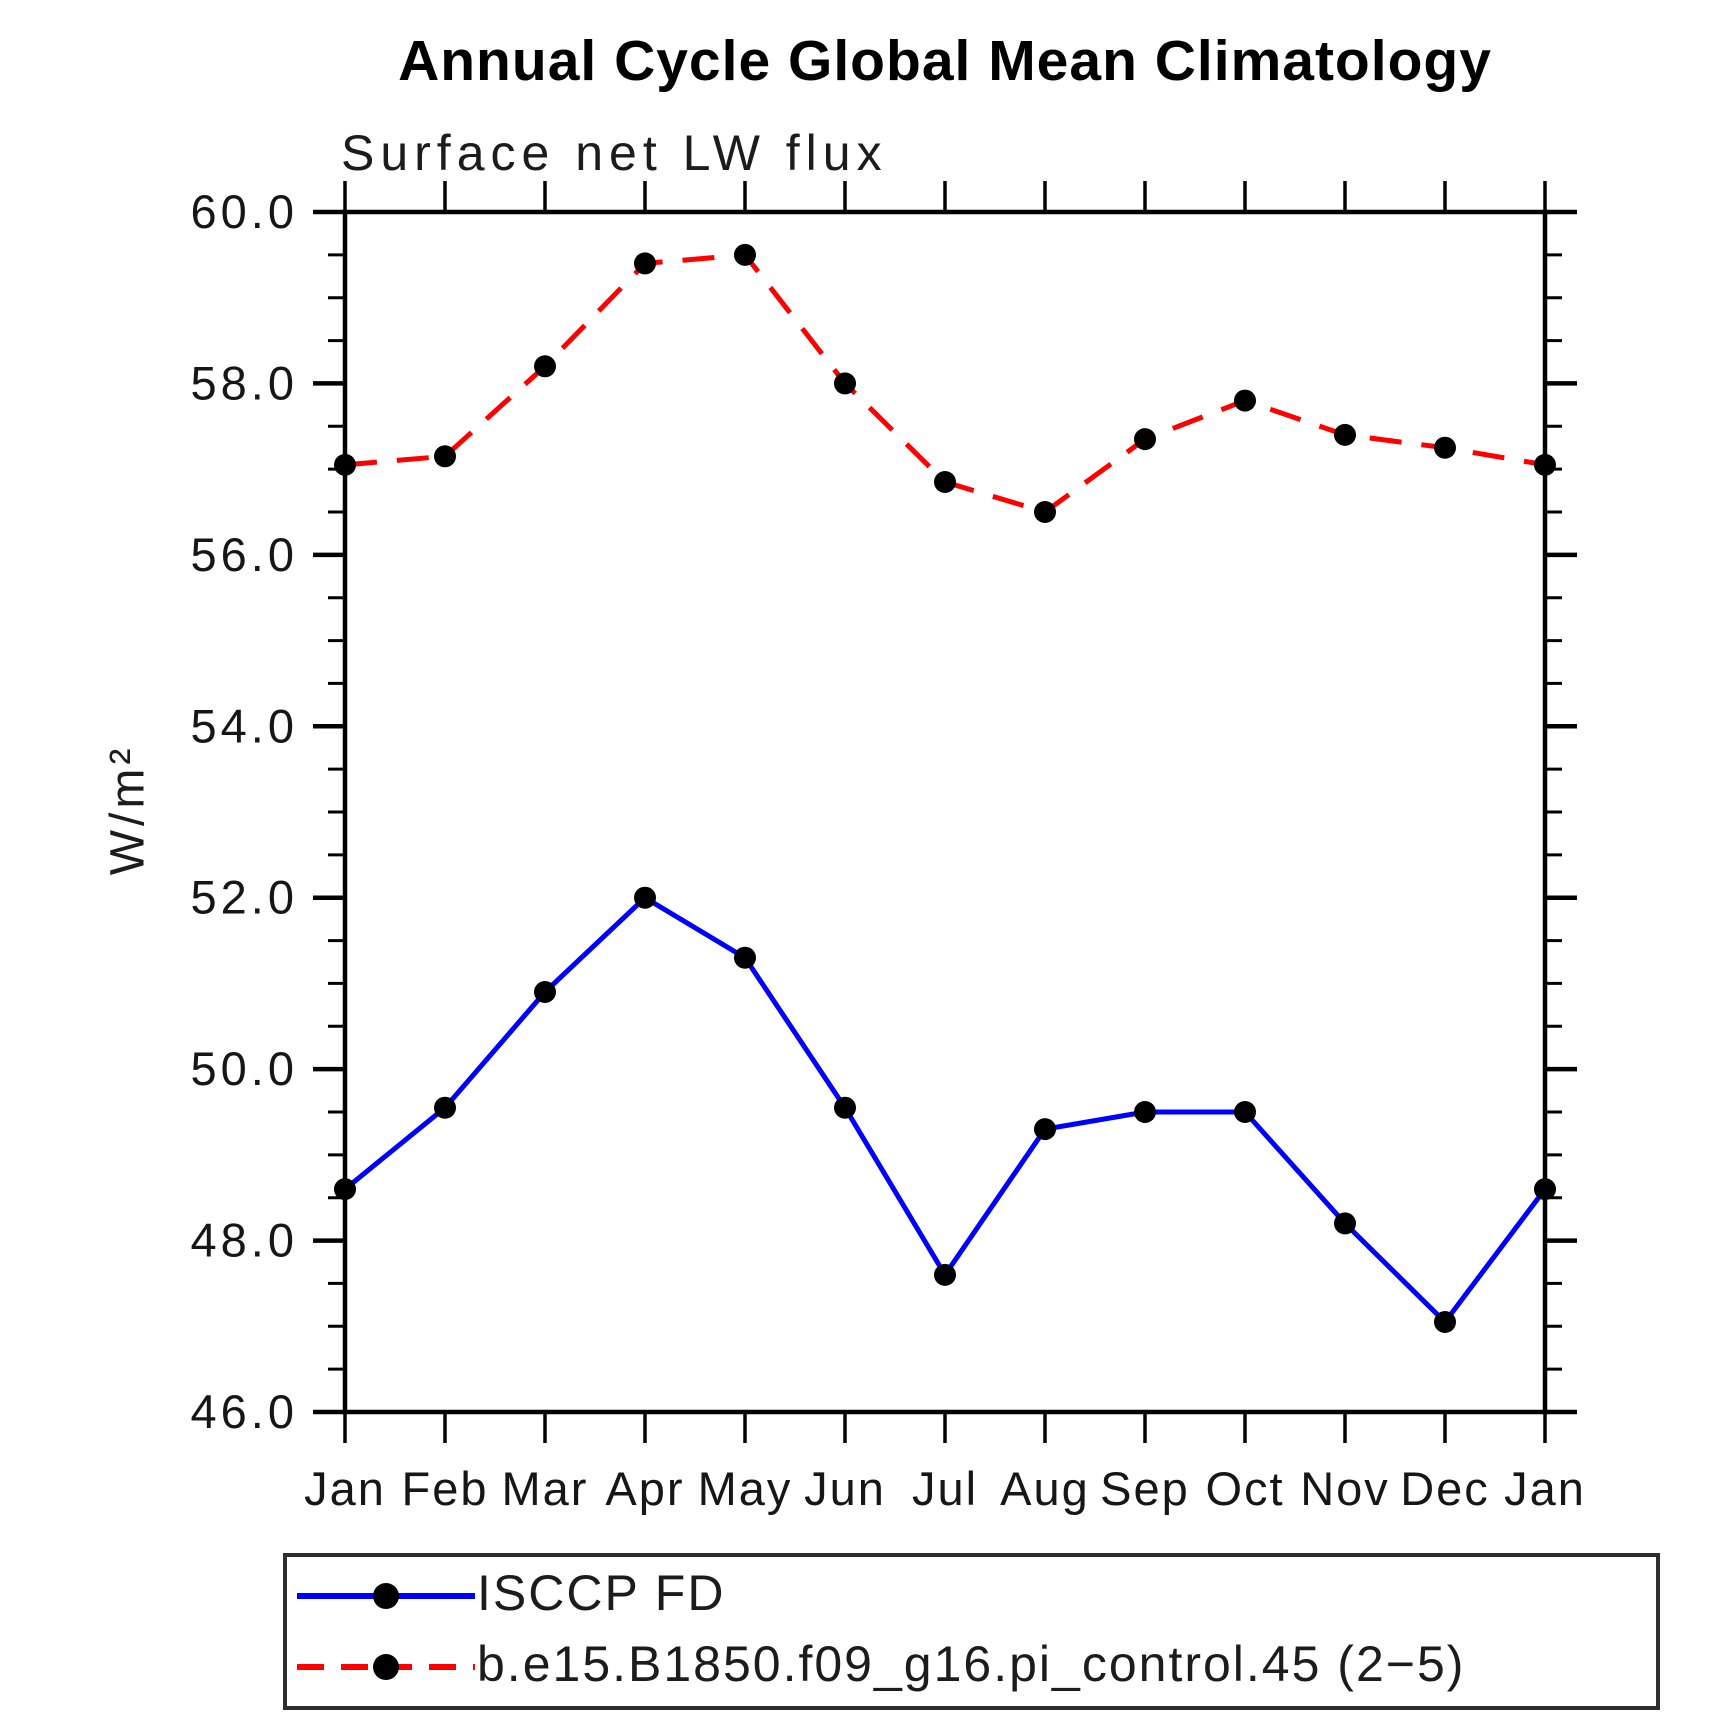 Image resolution: width=1710 pixels, height=1718 pixels. What do you see at coordinates (1345, 1488) in the screenshot?
I see `x-tick-label: Nov` at bounding box center [1345, 1488].